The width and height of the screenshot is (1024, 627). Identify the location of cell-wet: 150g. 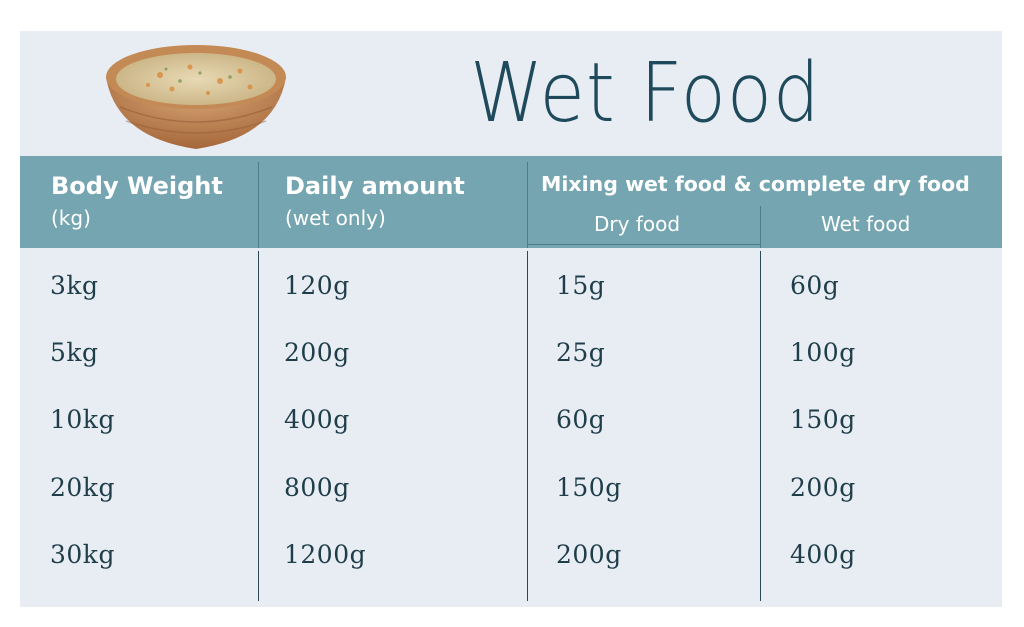
(823, 419).